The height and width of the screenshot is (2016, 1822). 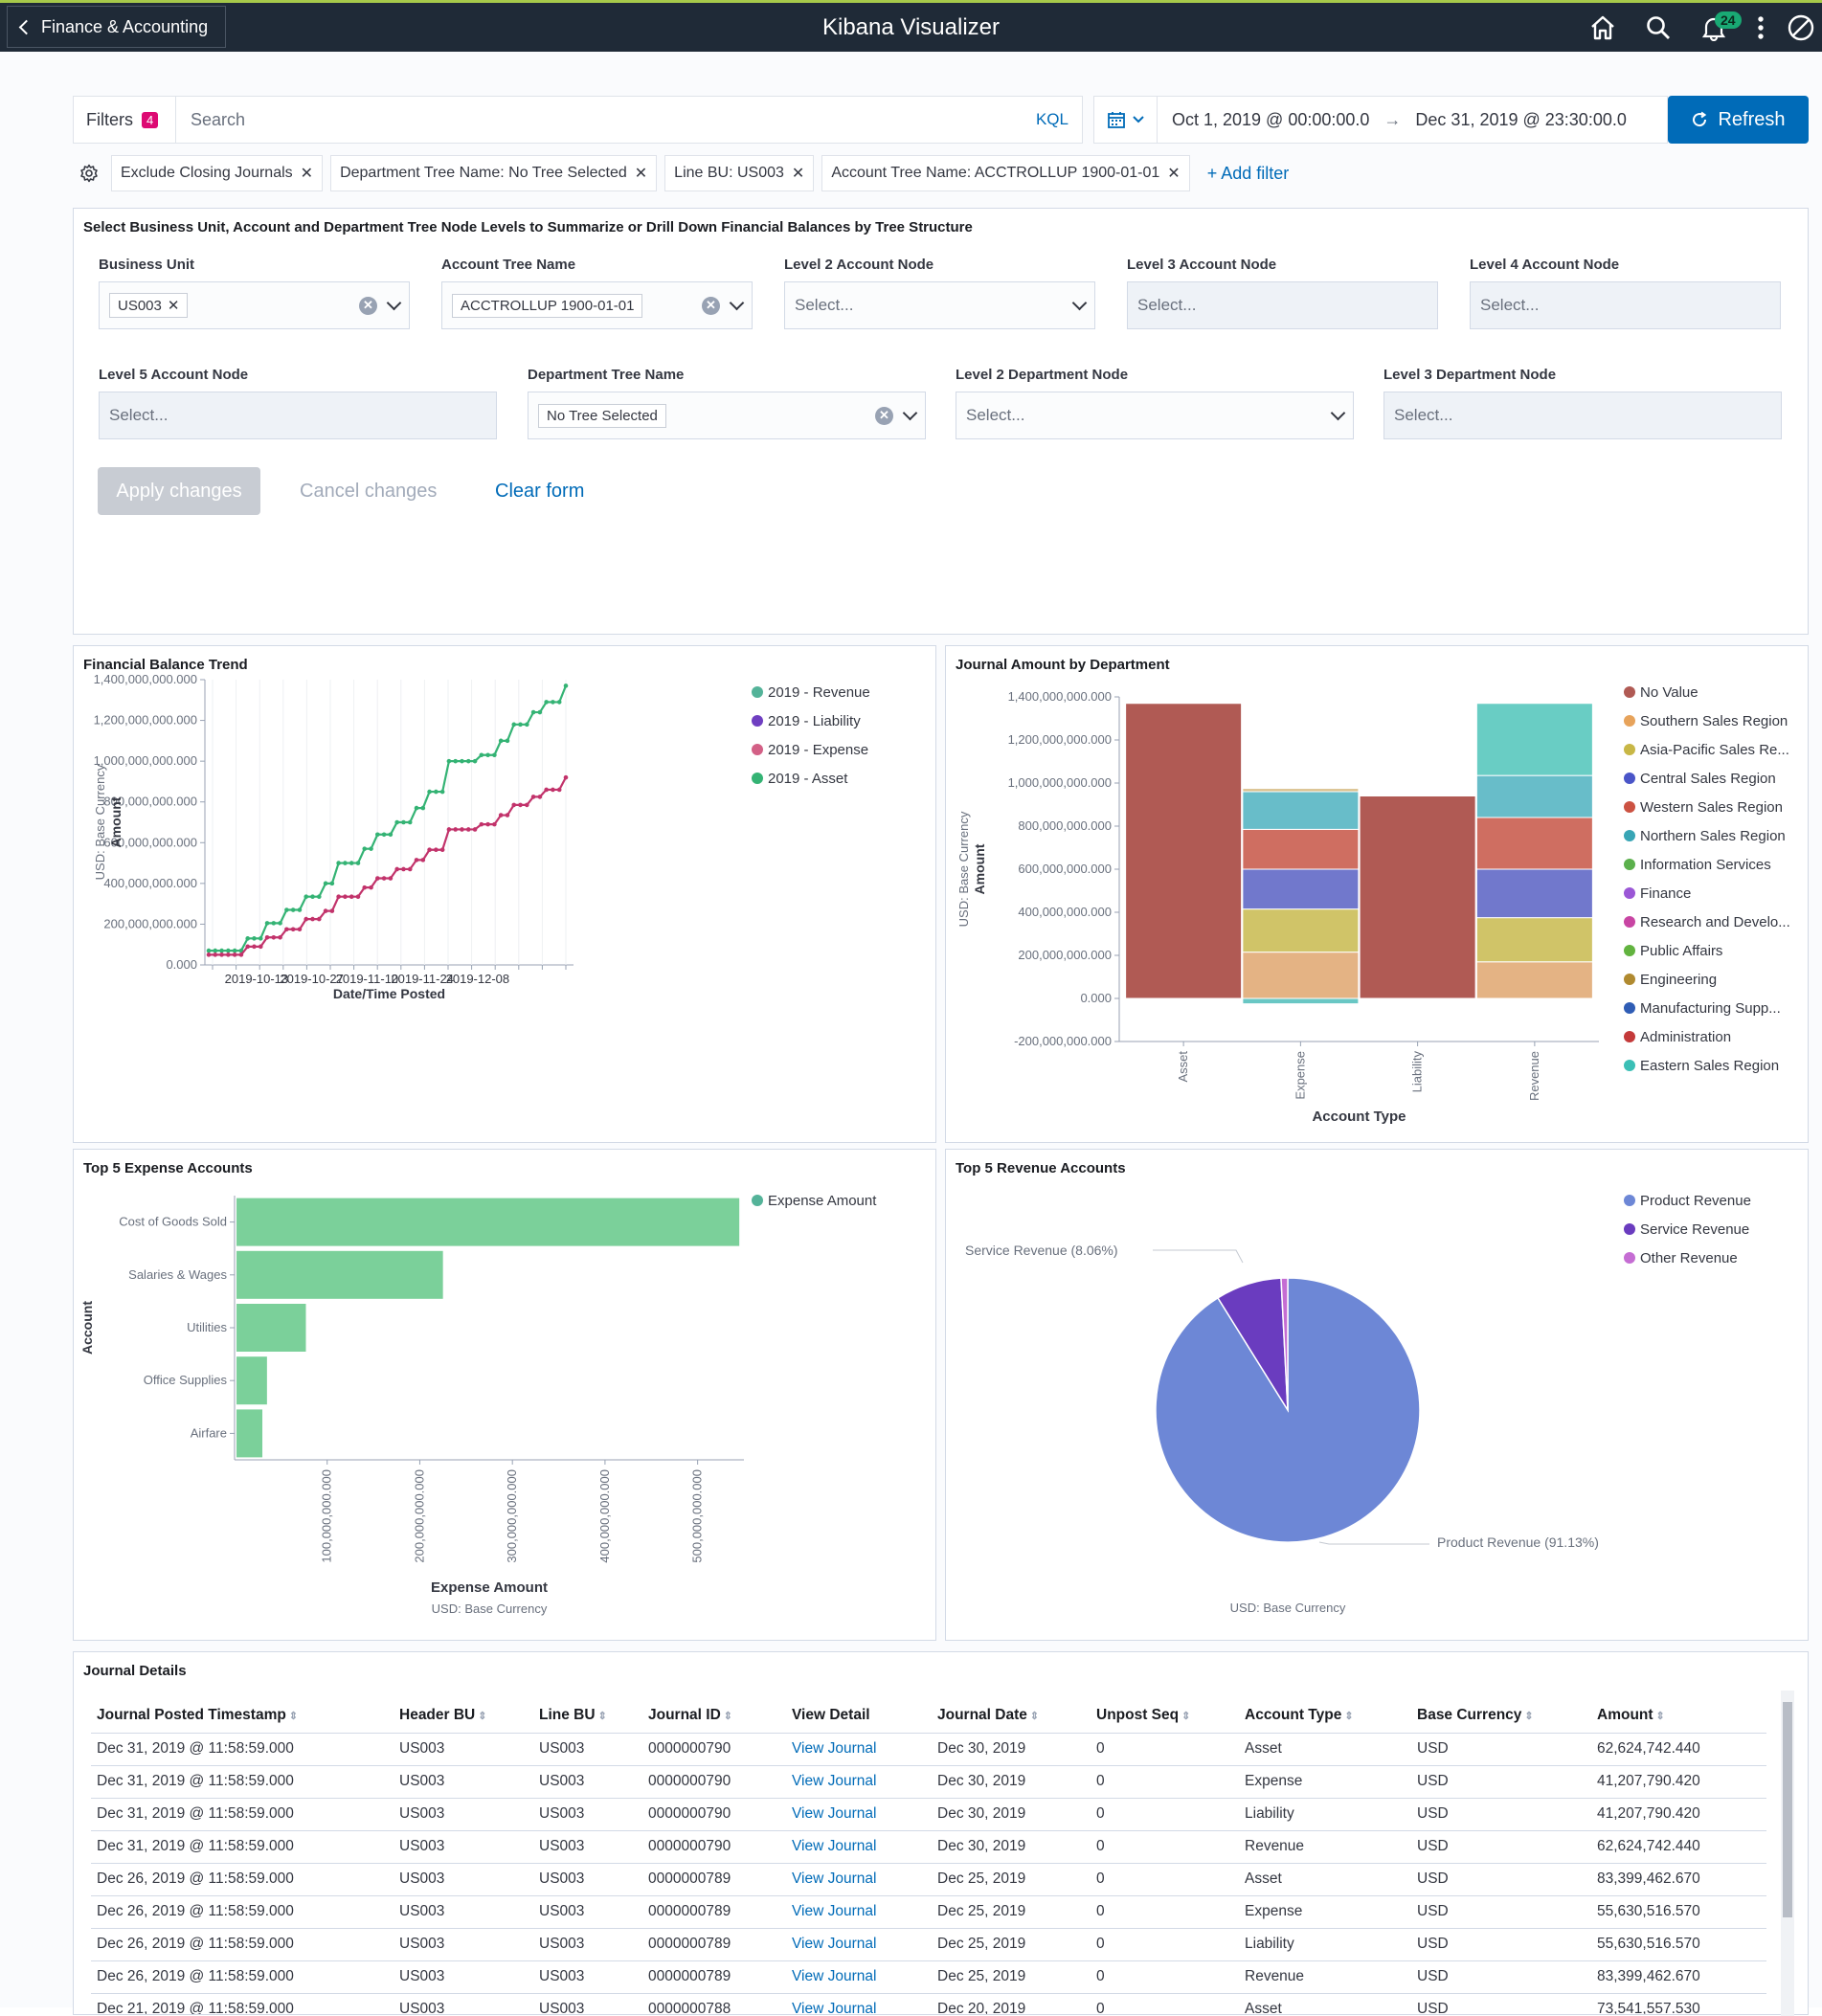 I want to click on close-icon: ✕, so click(x=1174, y=174).